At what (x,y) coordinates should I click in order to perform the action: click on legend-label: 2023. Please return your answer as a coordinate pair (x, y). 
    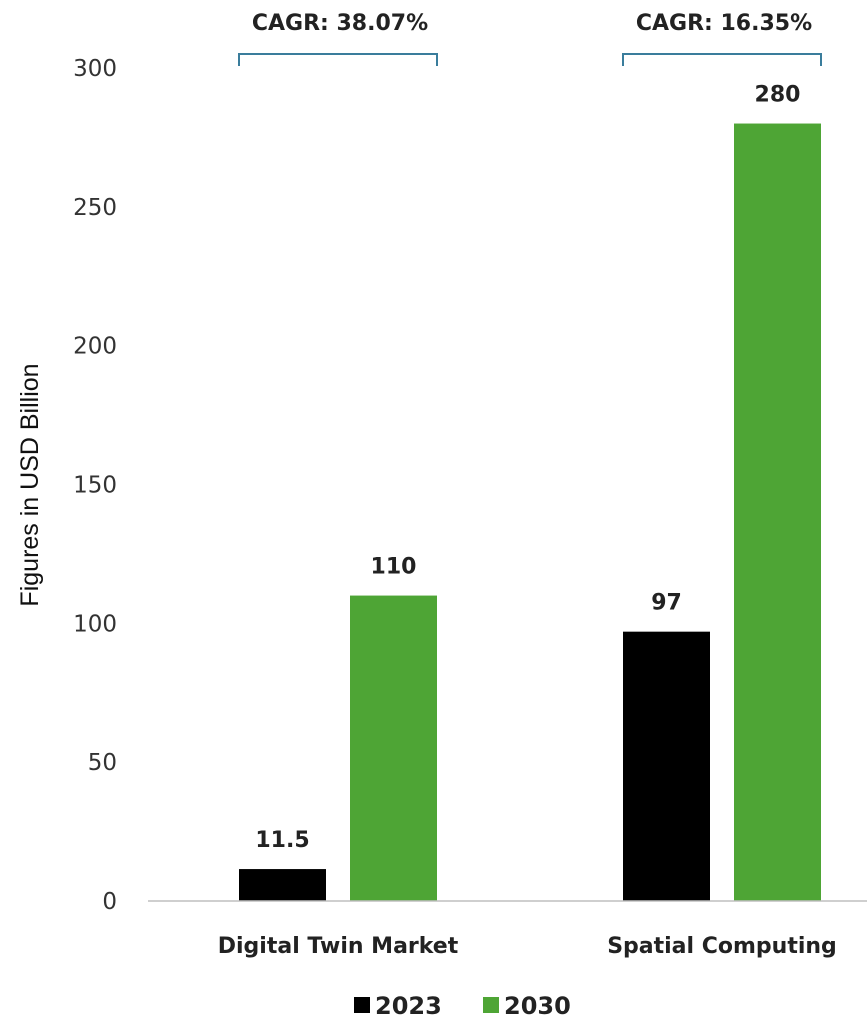
    Looking at the image, I should click on (408, 1006).